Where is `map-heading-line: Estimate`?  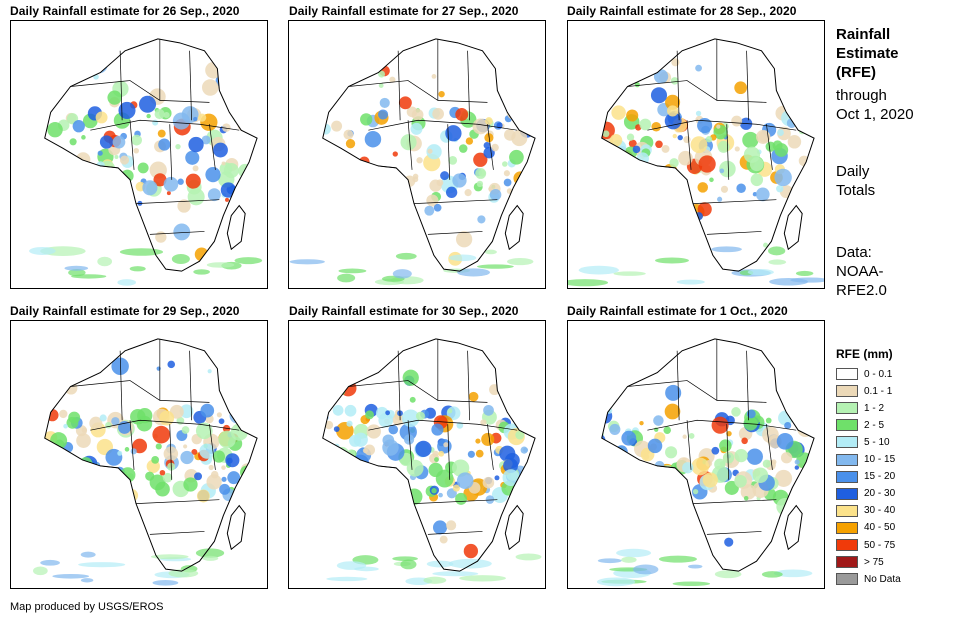
map-heading-line: Estimate is located at coordinates (867, 53).